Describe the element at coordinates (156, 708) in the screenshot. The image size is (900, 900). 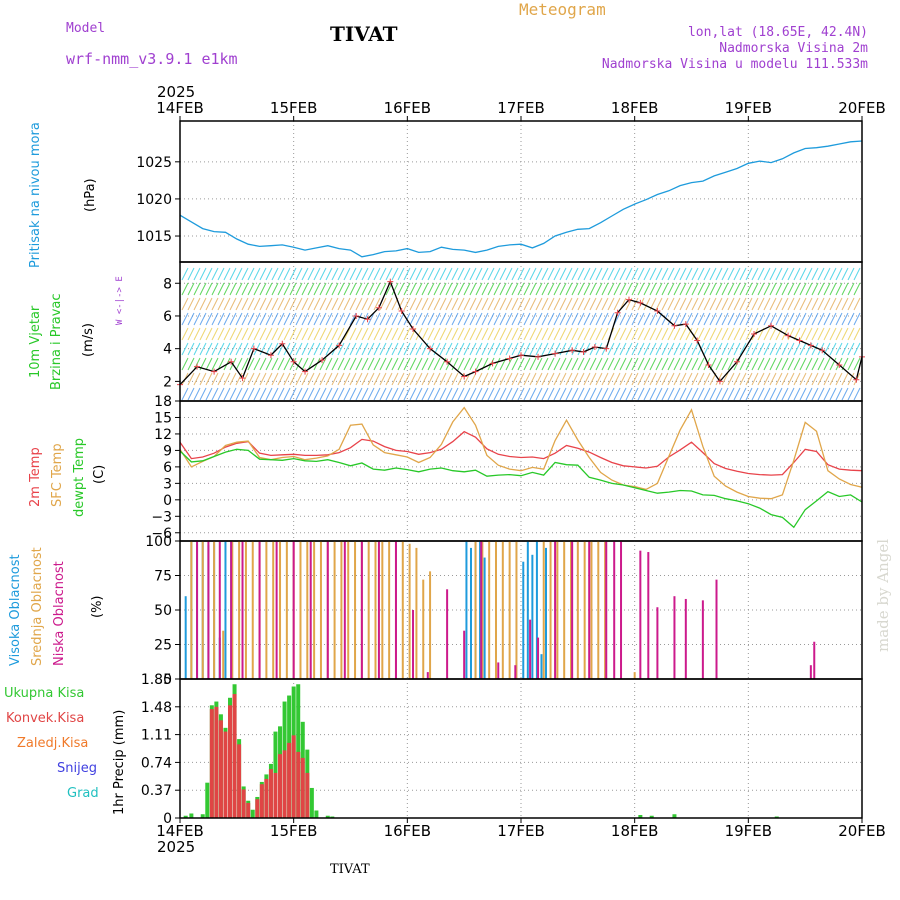
I see `y-tick-label-precip: 1.48` at that location.